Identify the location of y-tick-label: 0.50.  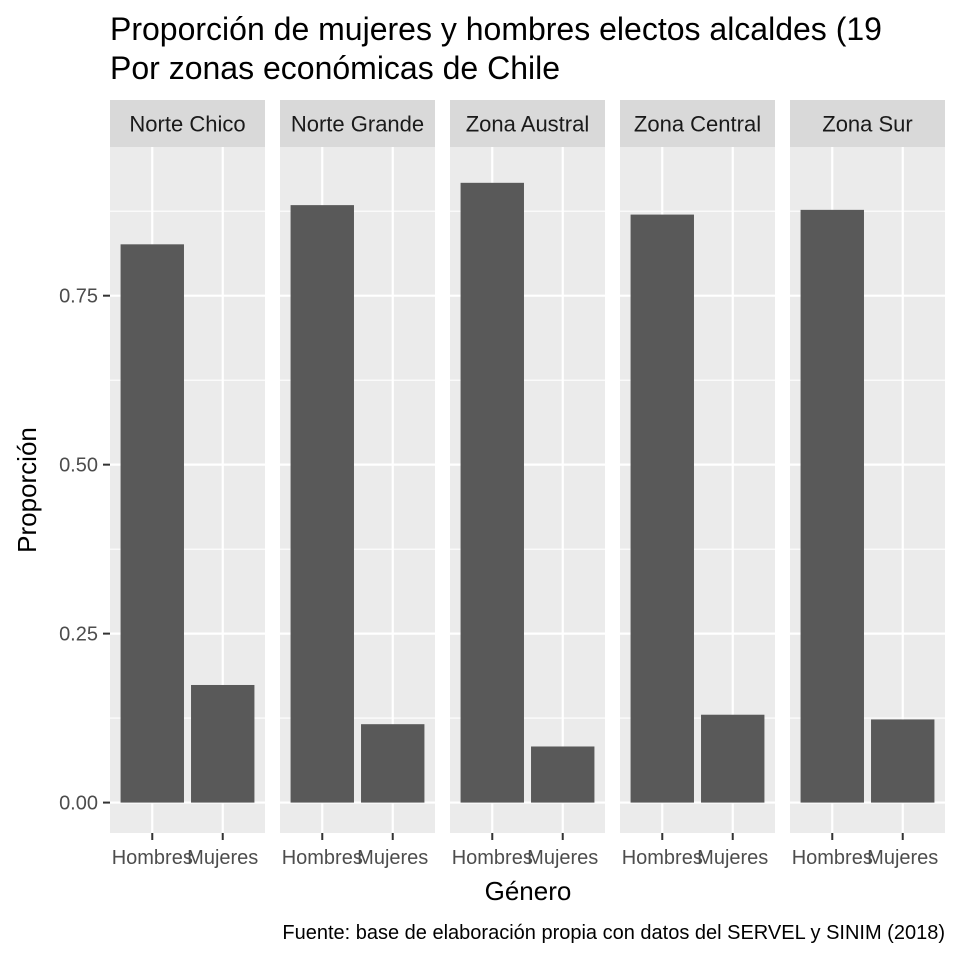
(78, 466).